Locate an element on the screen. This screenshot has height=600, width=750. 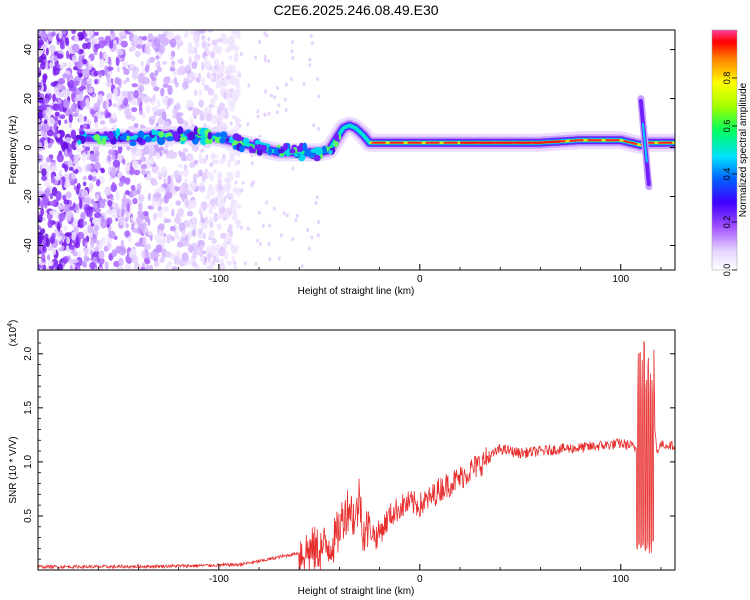
snr-multiplier: (x104) is located at coordinates (13, 333).